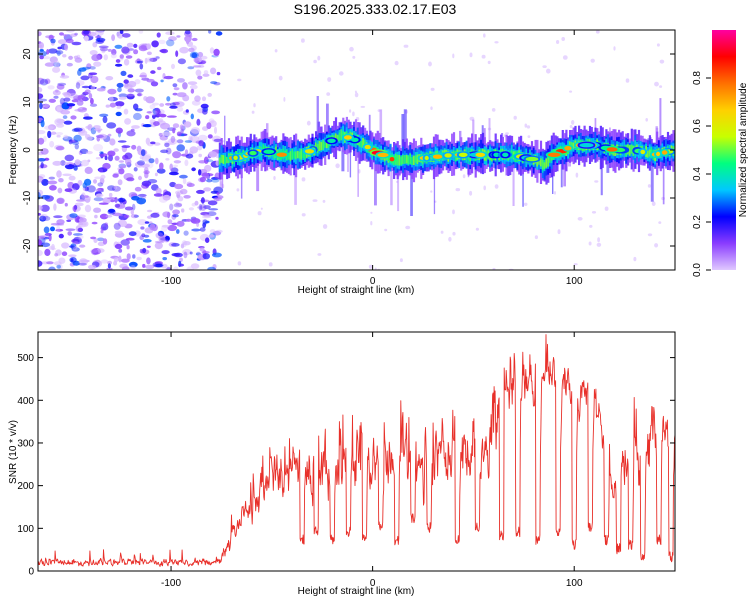 The width and height of the screenshot is (750, 600). I want to click on snr-x-tick-label: -100, so click(171, 583).